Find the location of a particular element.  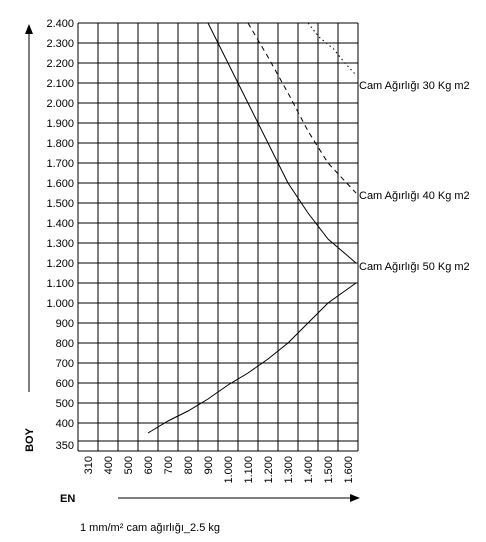

footnote: 1 mm/m² cam ağırlığı_2.5 kg is located at coordinates (150, 528).